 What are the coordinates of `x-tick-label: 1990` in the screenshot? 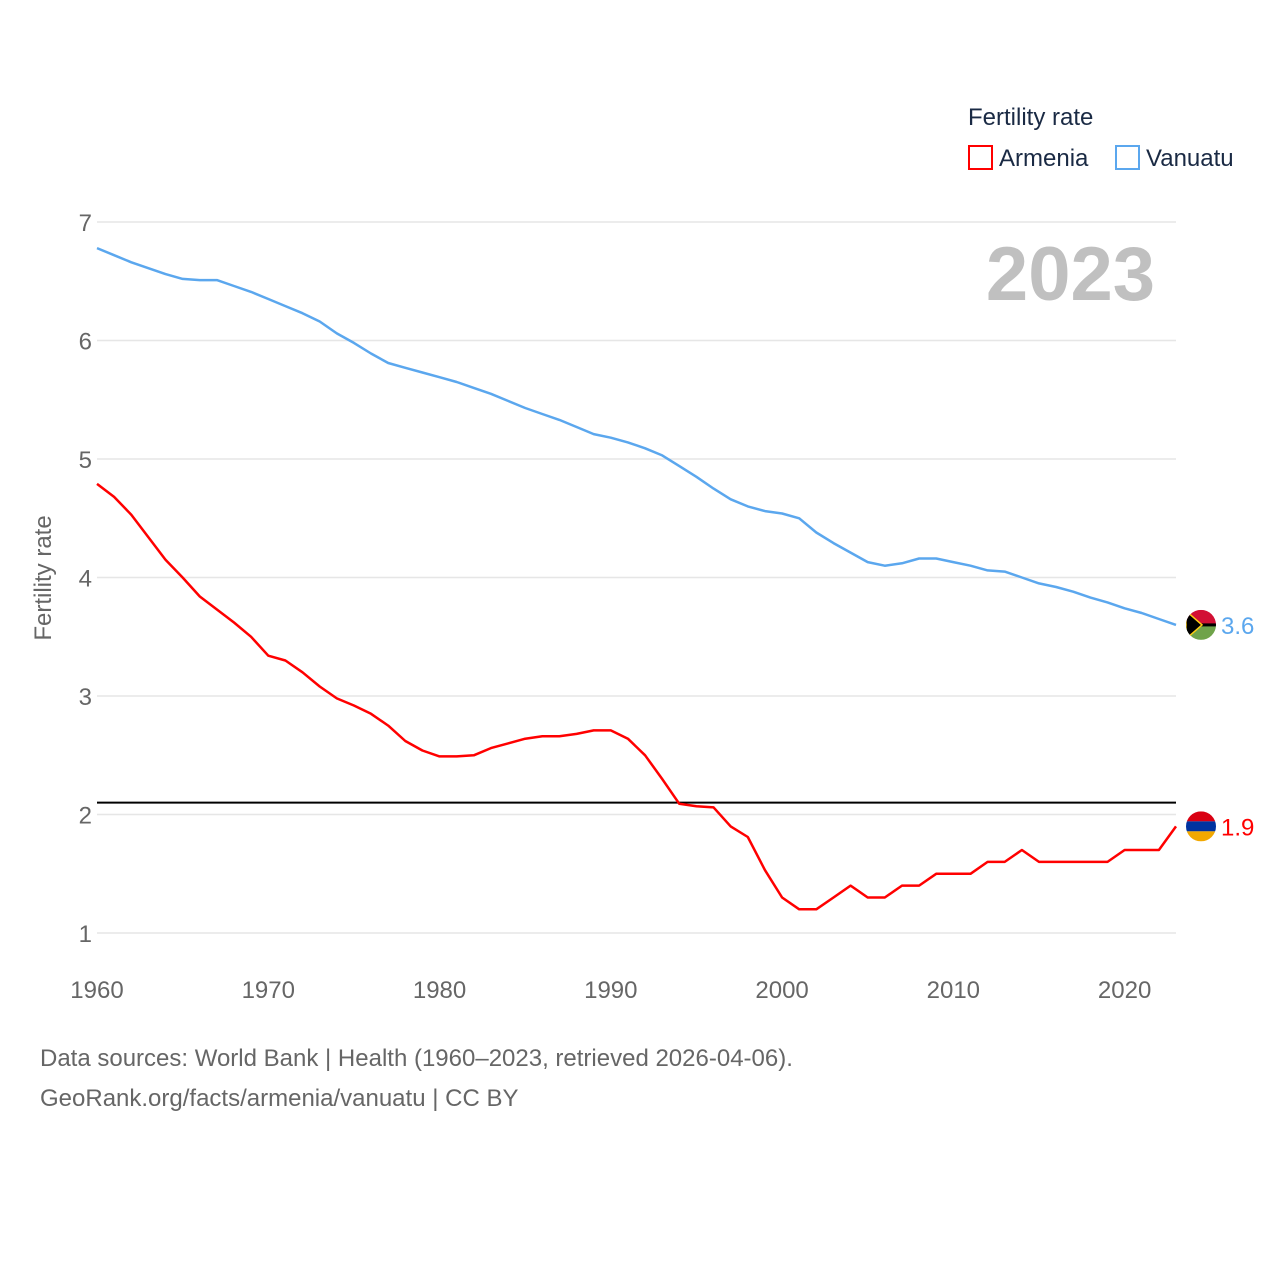 It's located at (610, 990).